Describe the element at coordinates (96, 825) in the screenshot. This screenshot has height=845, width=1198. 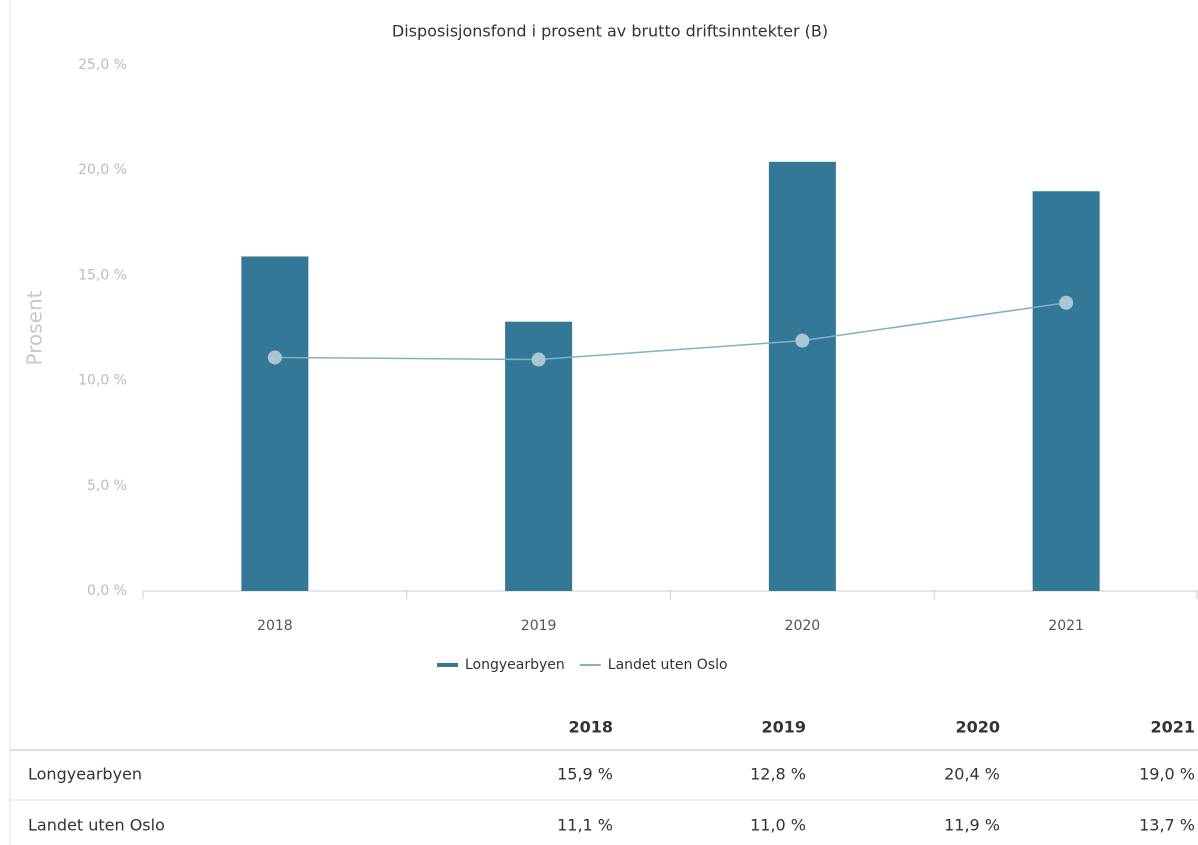
I see `table-row-label: Landet uten Oslo` at that location.